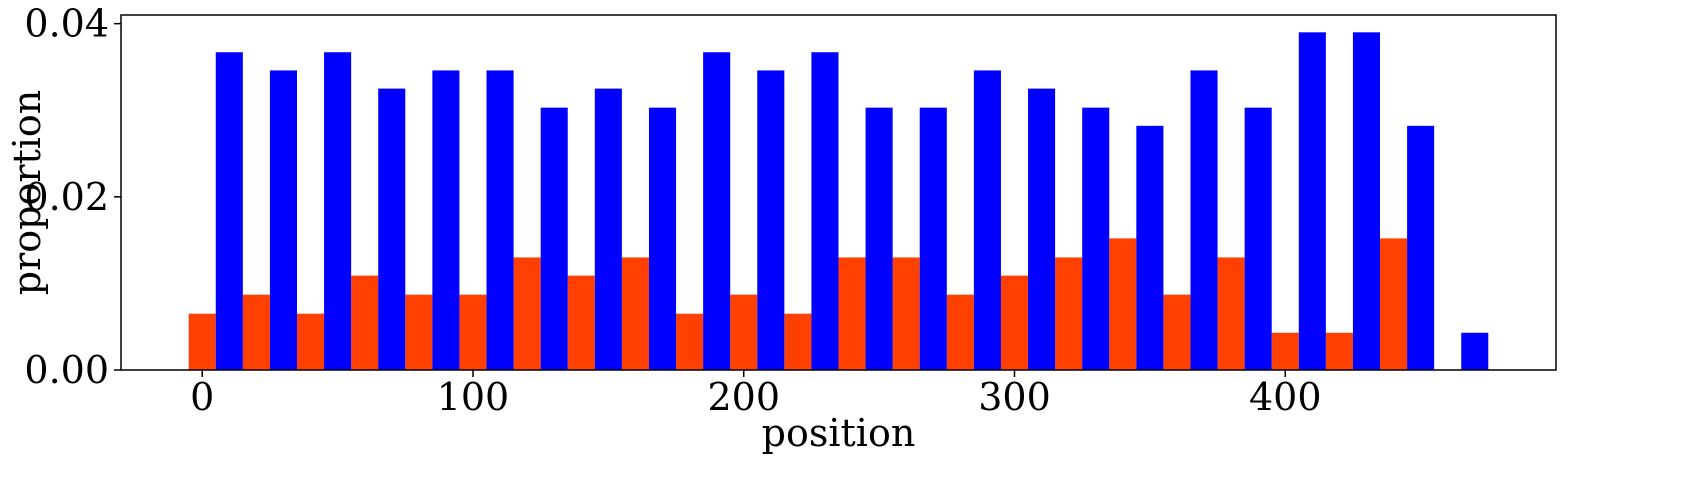 The width and height of the screenshot is (1694, 499). I want to click on x-axis-label: position, so click(839, 433).